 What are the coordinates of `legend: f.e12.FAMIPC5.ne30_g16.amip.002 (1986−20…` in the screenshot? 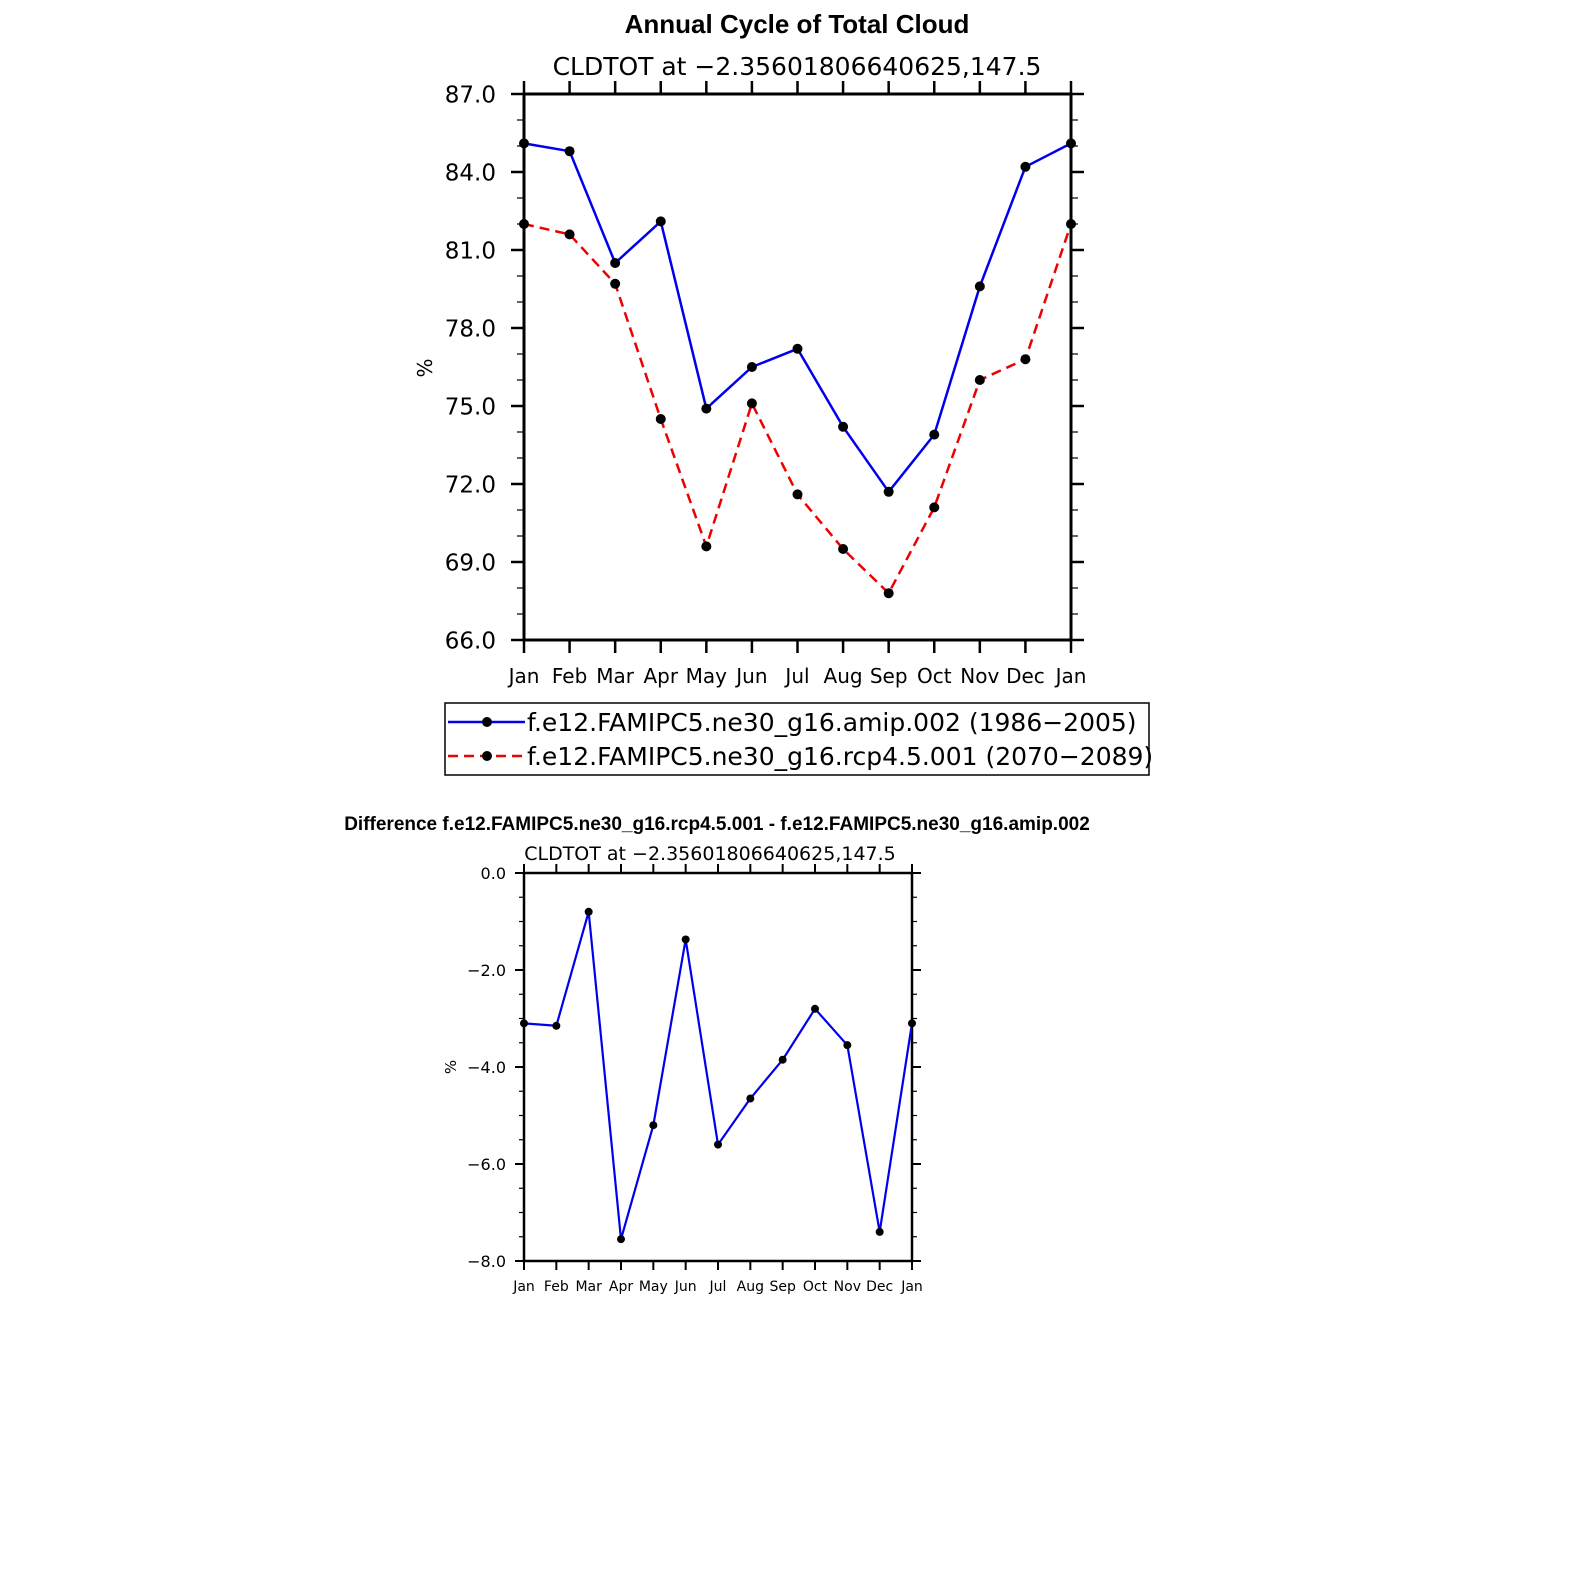 It's located at (798, 739).